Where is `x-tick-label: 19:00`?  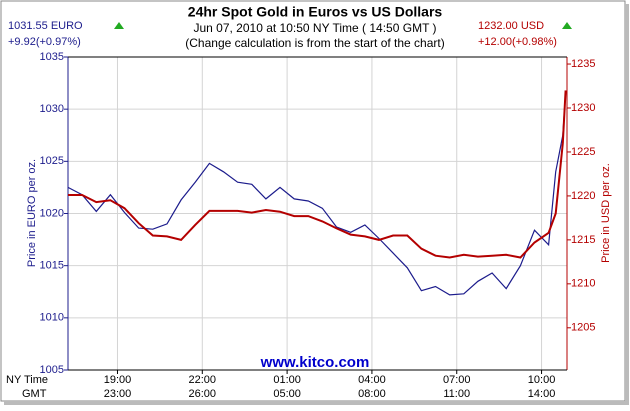
x-tick-label: 19:00 is located at coordinates (118, 380).